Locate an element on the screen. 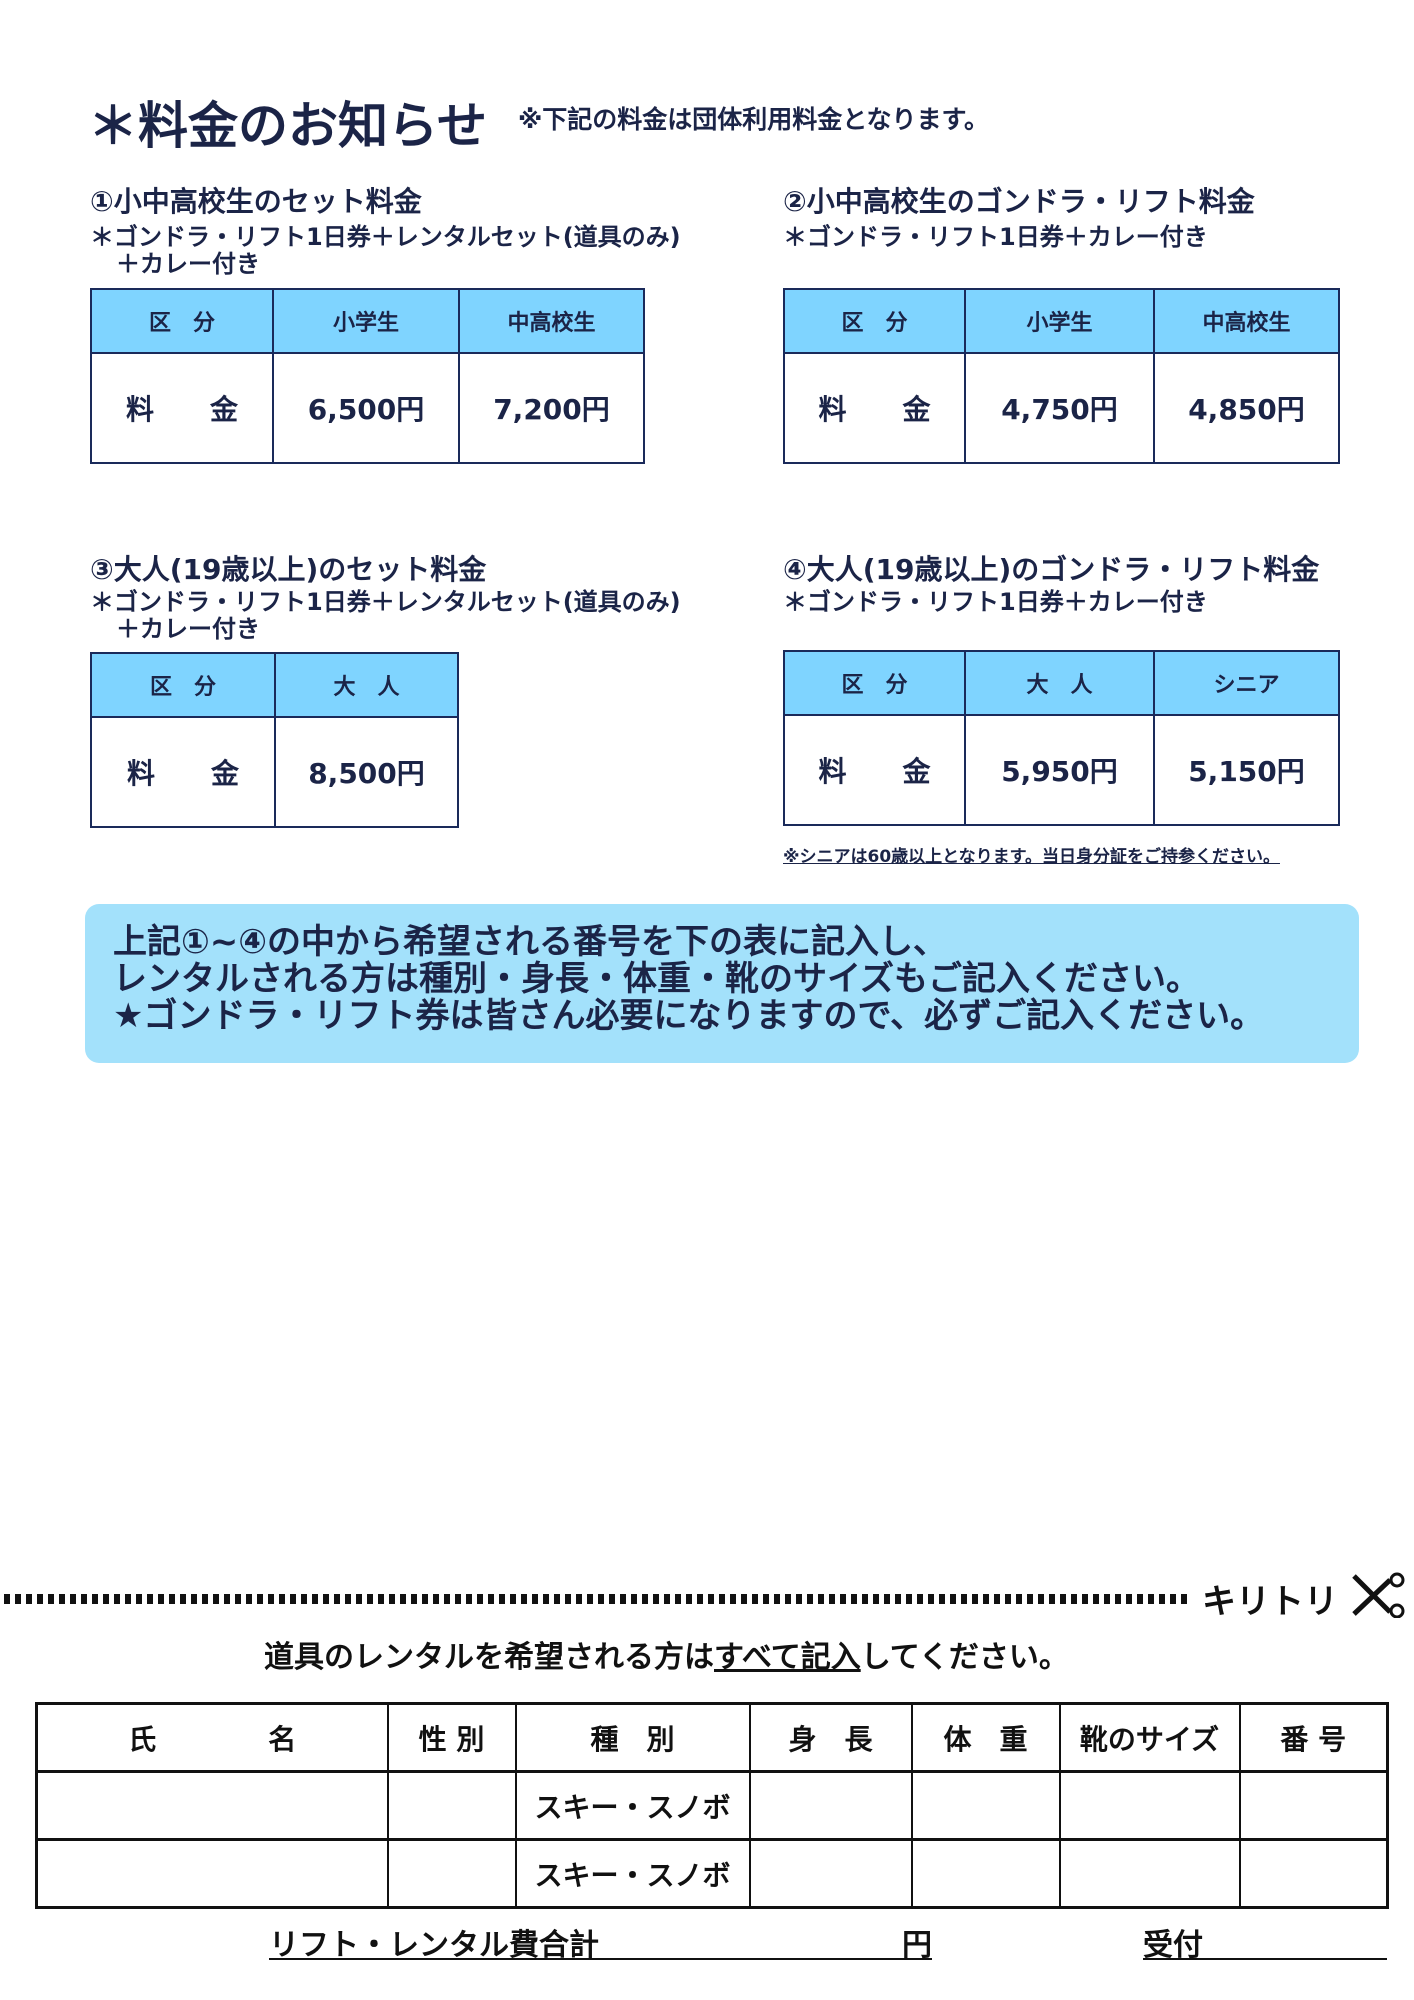 The height and width of the screenshot is (2000, 1414). price-cell: 6,500円 is located at coordinates (366, 408).